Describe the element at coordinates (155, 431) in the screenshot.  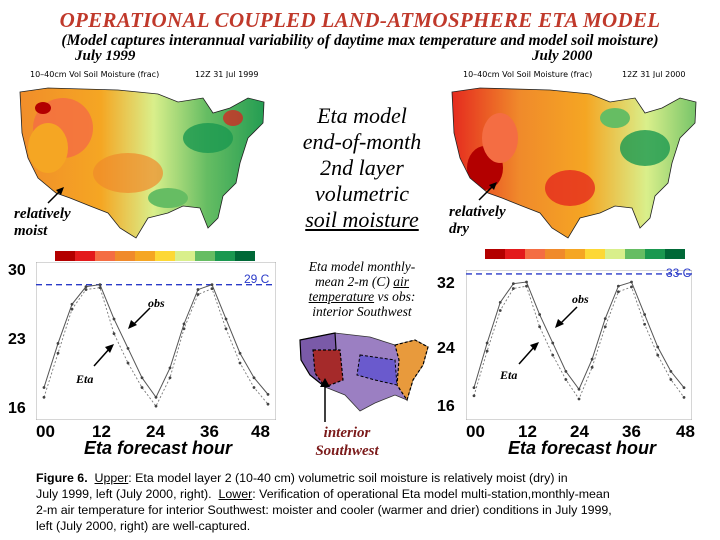
I see `left-xtick-24: 24` at that location.